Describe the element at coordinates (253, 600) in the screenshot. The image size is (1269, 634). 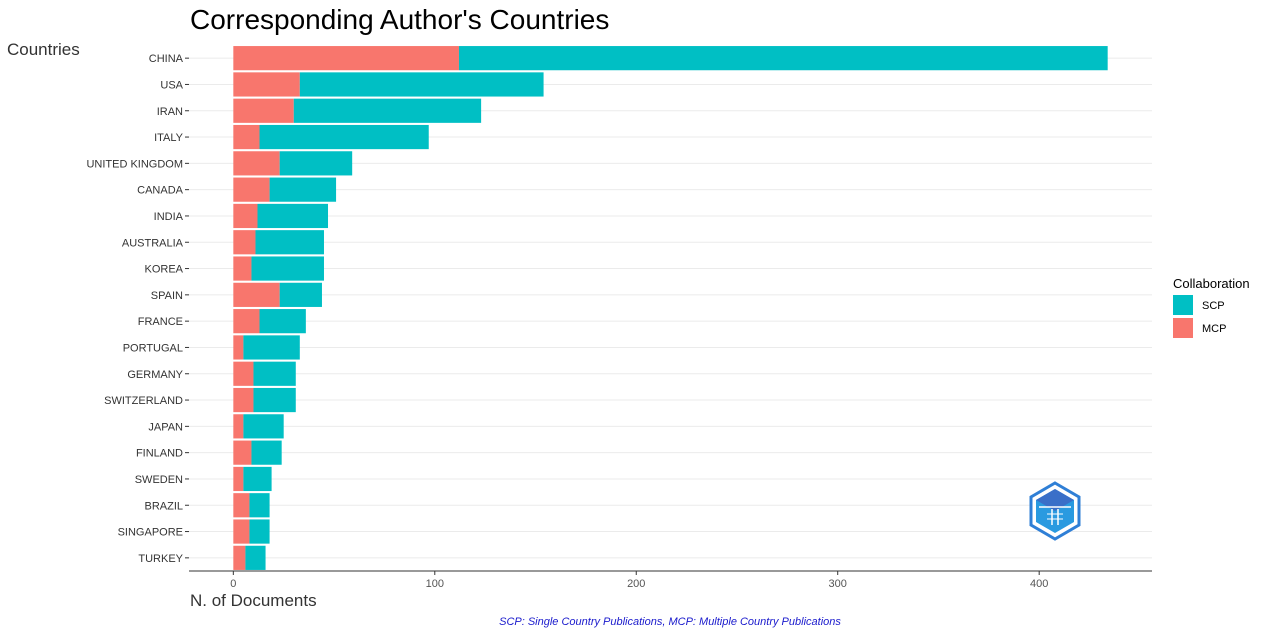
I see `x-axis-title: N. of Documents` at that location.